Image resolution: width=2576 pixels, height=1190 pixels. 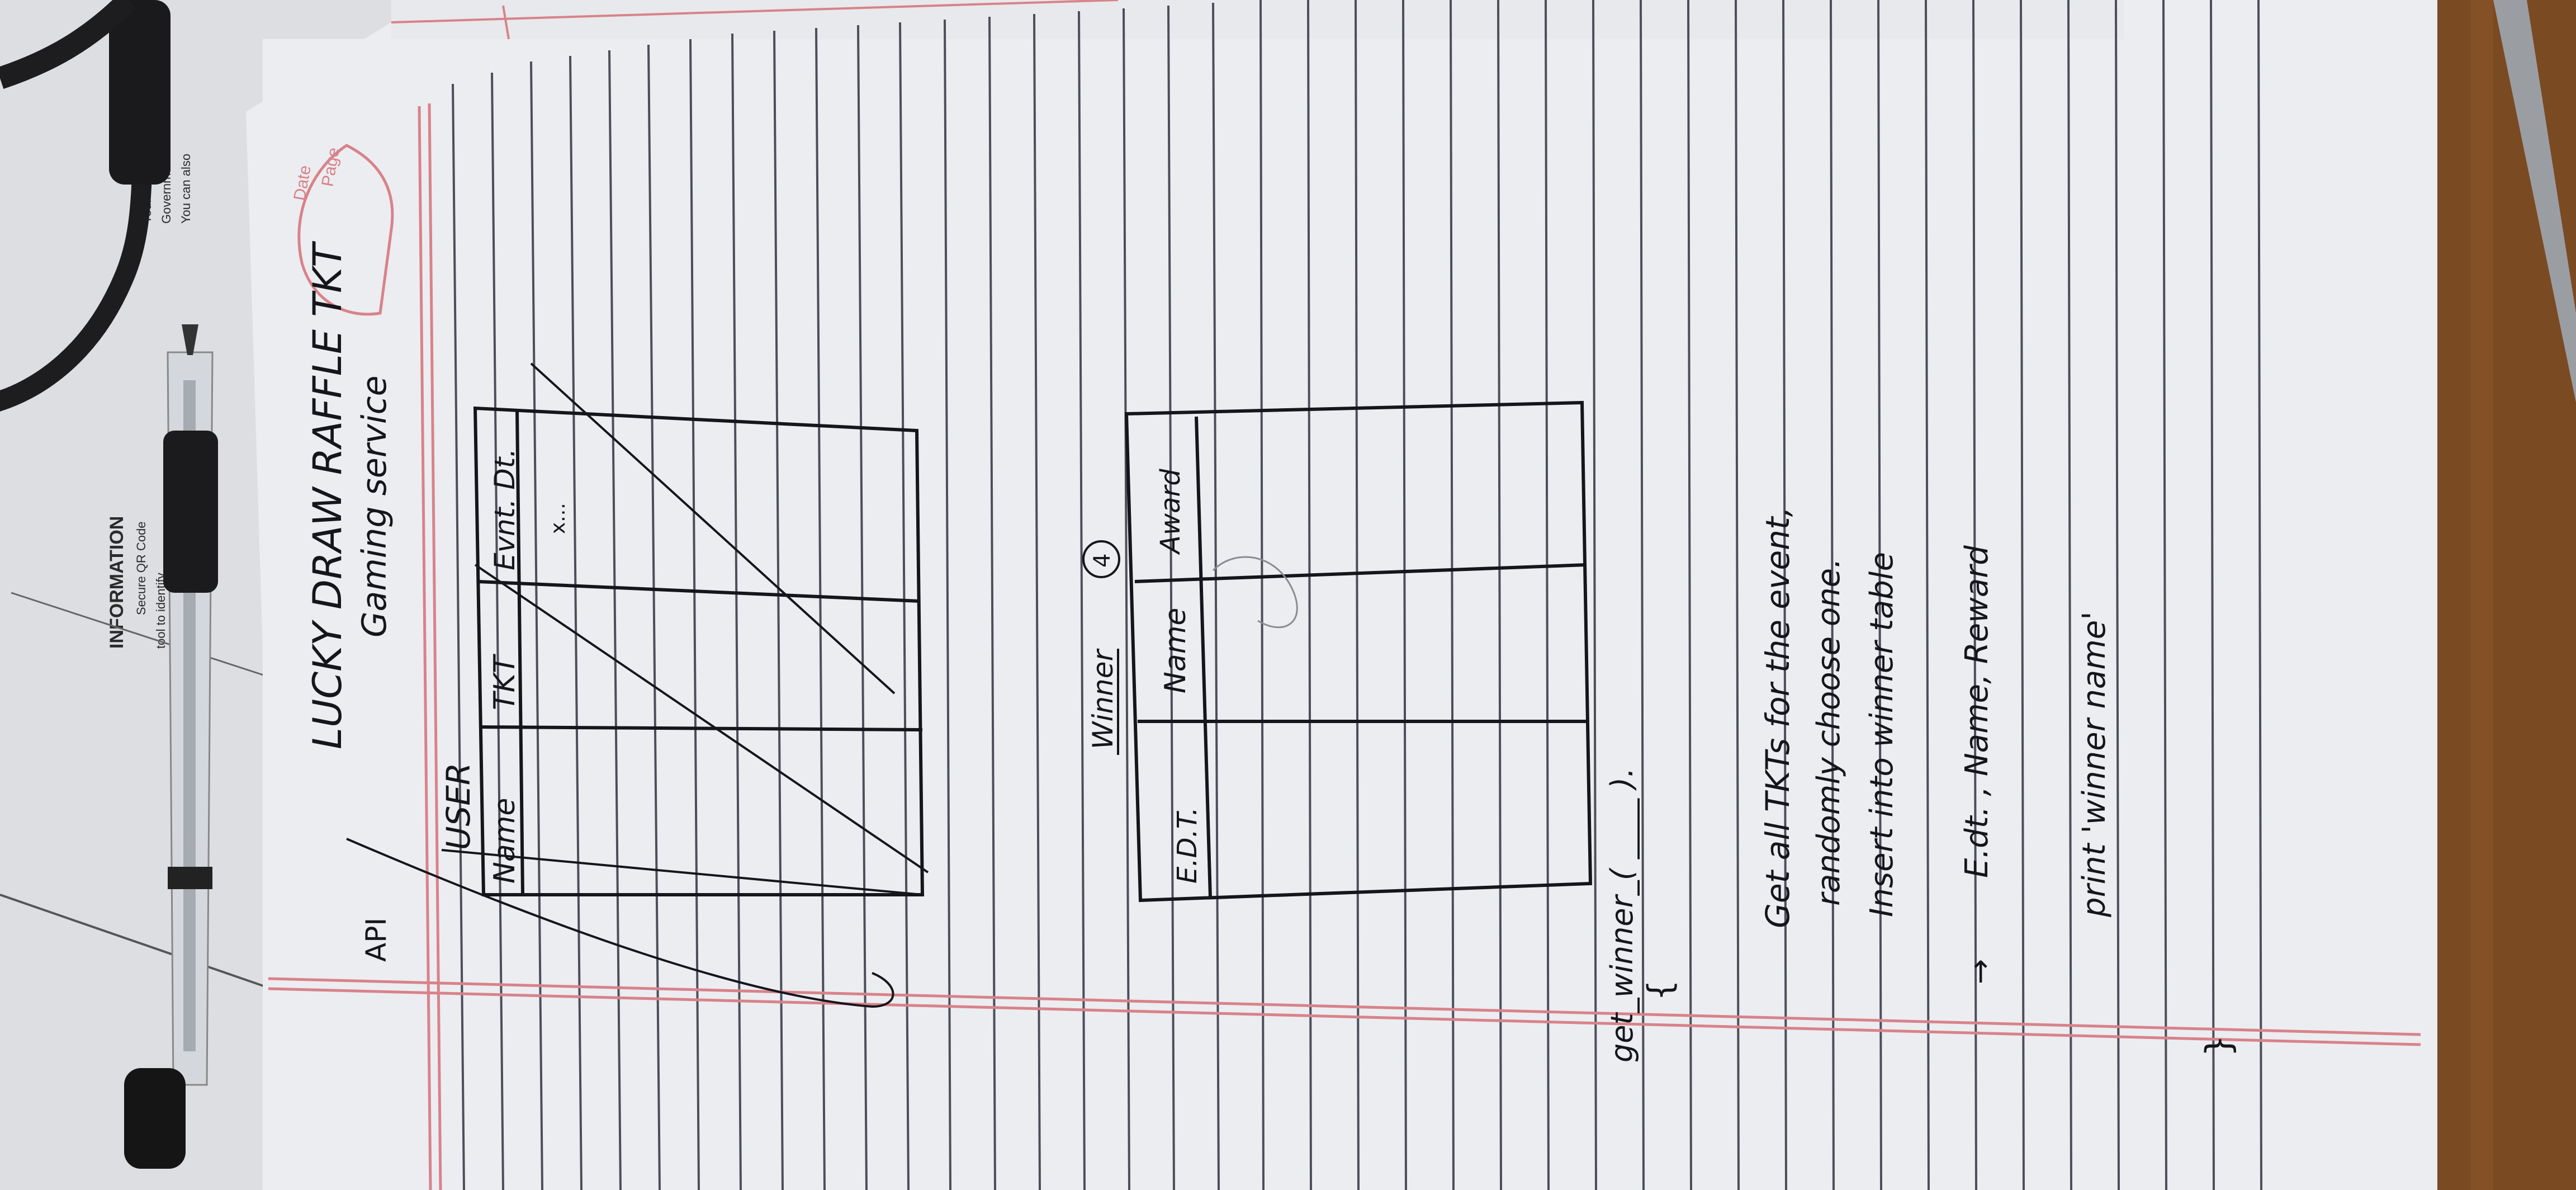 I want to click on date-page-stamp: Date Page, so click(x=342, y=230).